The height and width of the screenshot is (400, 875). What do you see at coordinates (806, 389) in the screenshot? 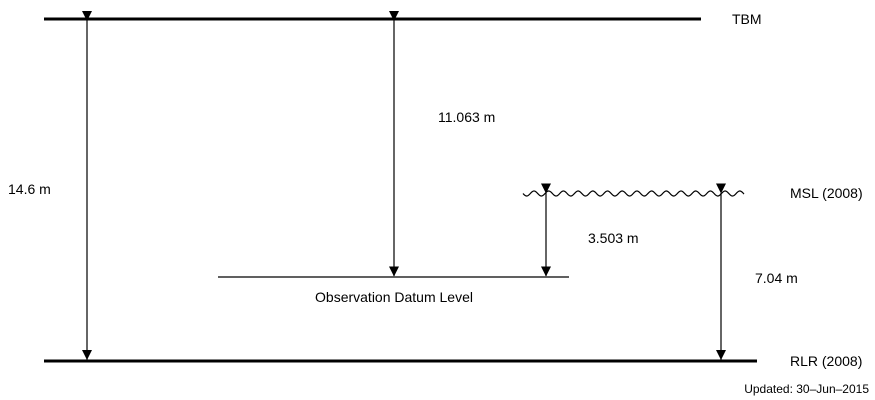
I see `updated-date: Updated: 30–Jun–2015` at bounding box center [806, 389].